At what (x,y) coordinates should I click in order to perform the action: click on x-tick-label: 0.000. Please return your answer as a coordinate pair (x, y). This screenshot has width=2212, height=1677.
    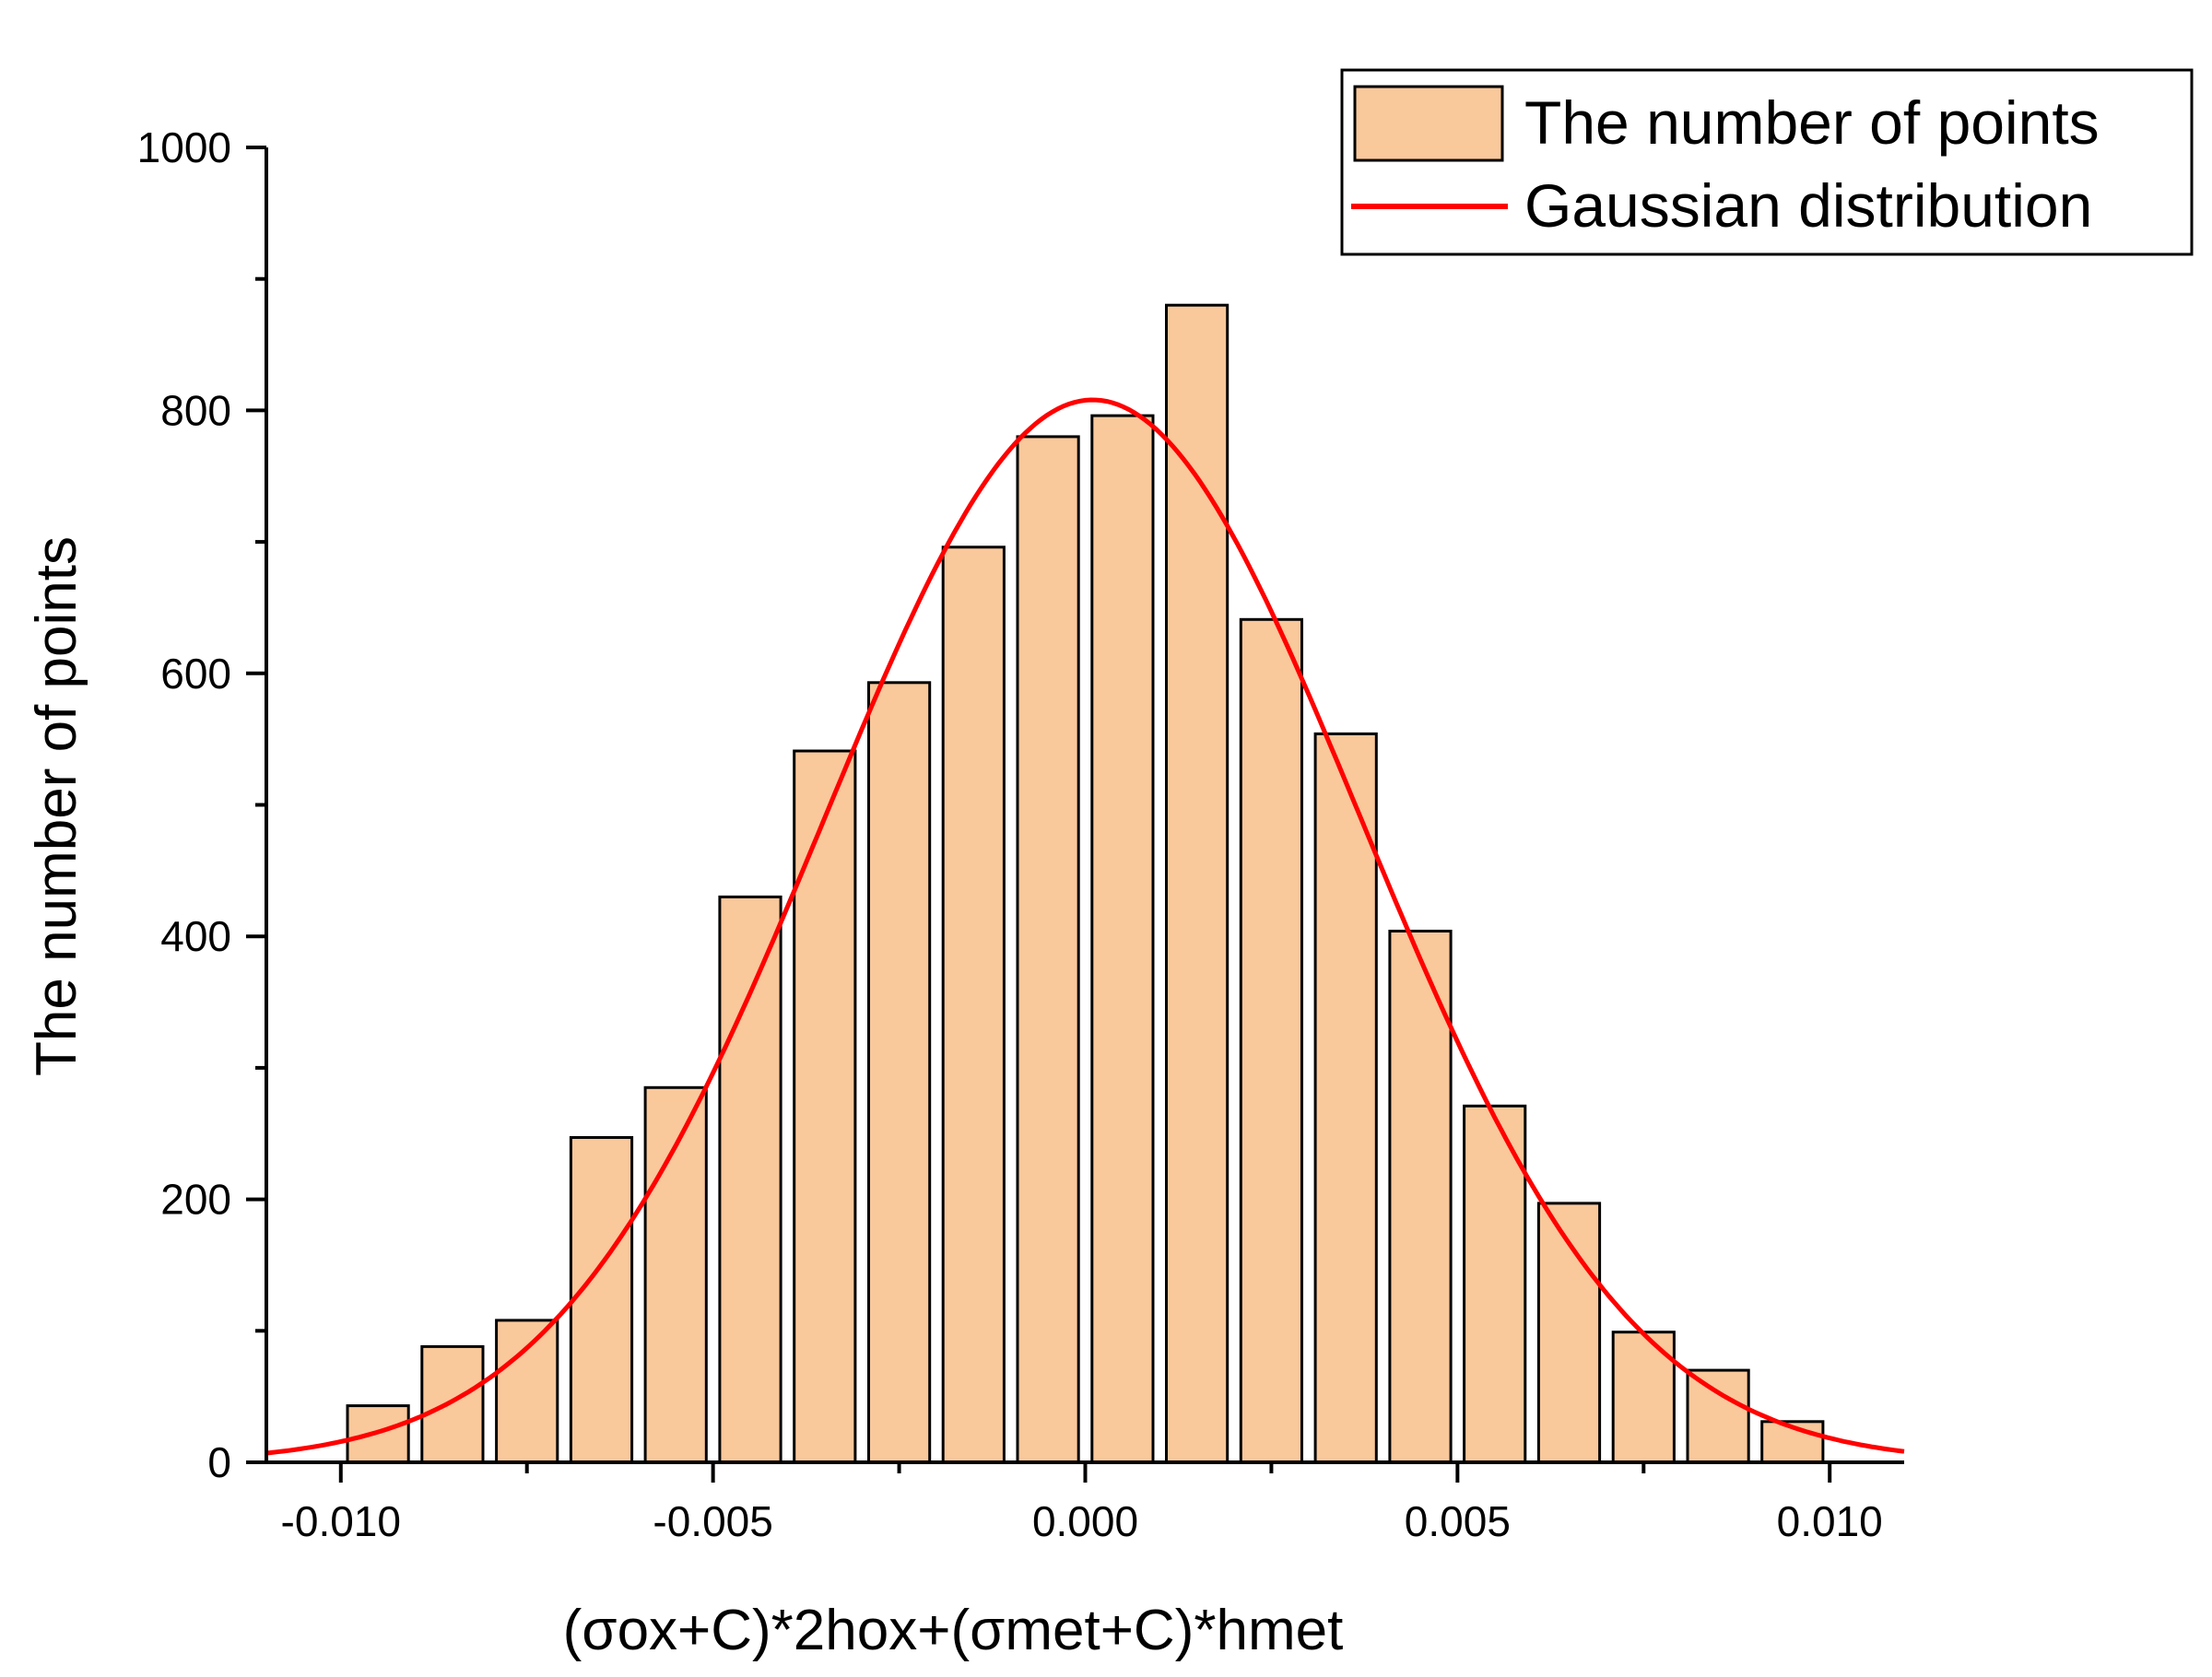
    Looking at the image, I should click on (1085, 1521).